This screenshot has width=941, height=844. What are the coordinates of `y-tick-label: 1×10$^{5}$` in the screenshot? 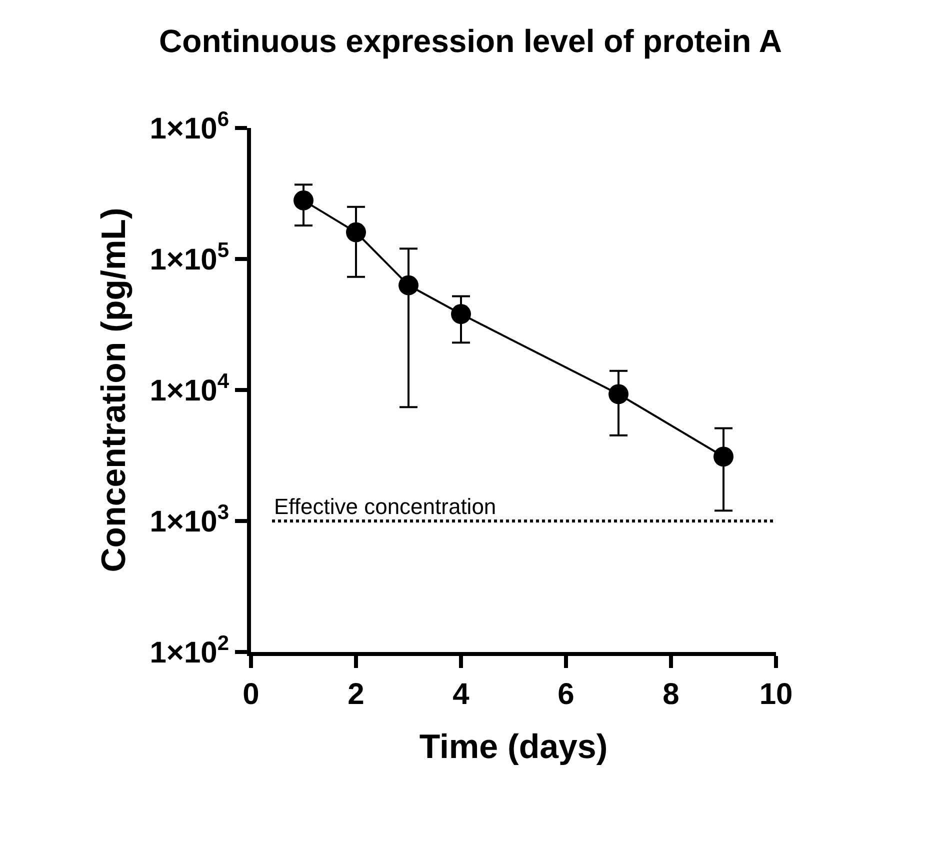 It's located at (190, 257).